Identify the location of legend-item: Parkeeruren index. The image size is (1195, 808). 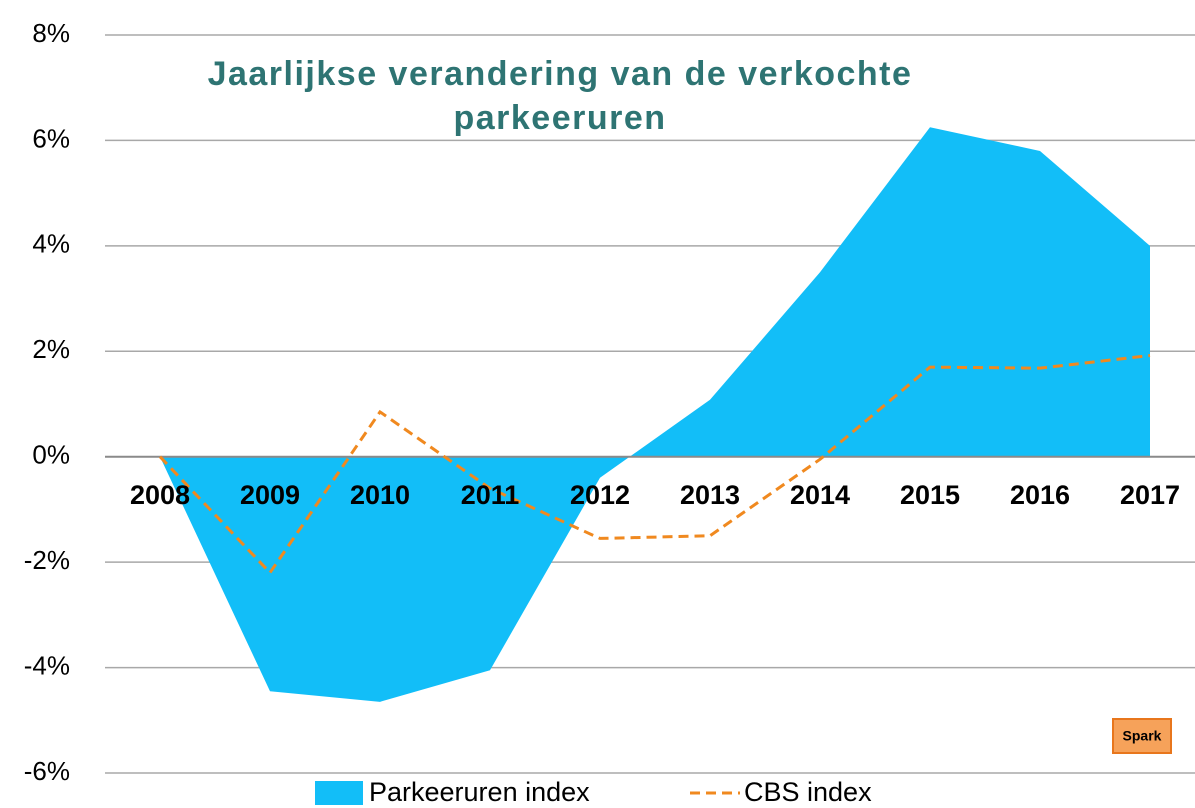
(452, 792).